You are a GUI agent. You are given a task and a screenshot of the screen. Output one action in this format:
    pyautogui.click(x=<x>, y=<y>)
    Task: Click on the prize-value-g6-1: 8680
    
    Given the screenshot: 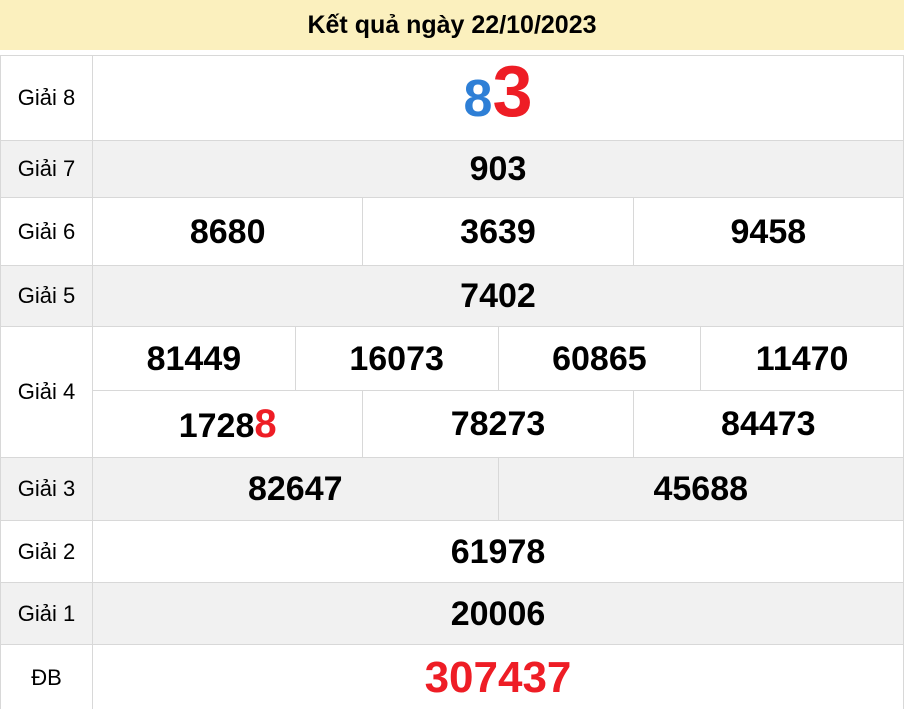 What is the action you would take?
    pyautogui.click(x=227, y=231)
    